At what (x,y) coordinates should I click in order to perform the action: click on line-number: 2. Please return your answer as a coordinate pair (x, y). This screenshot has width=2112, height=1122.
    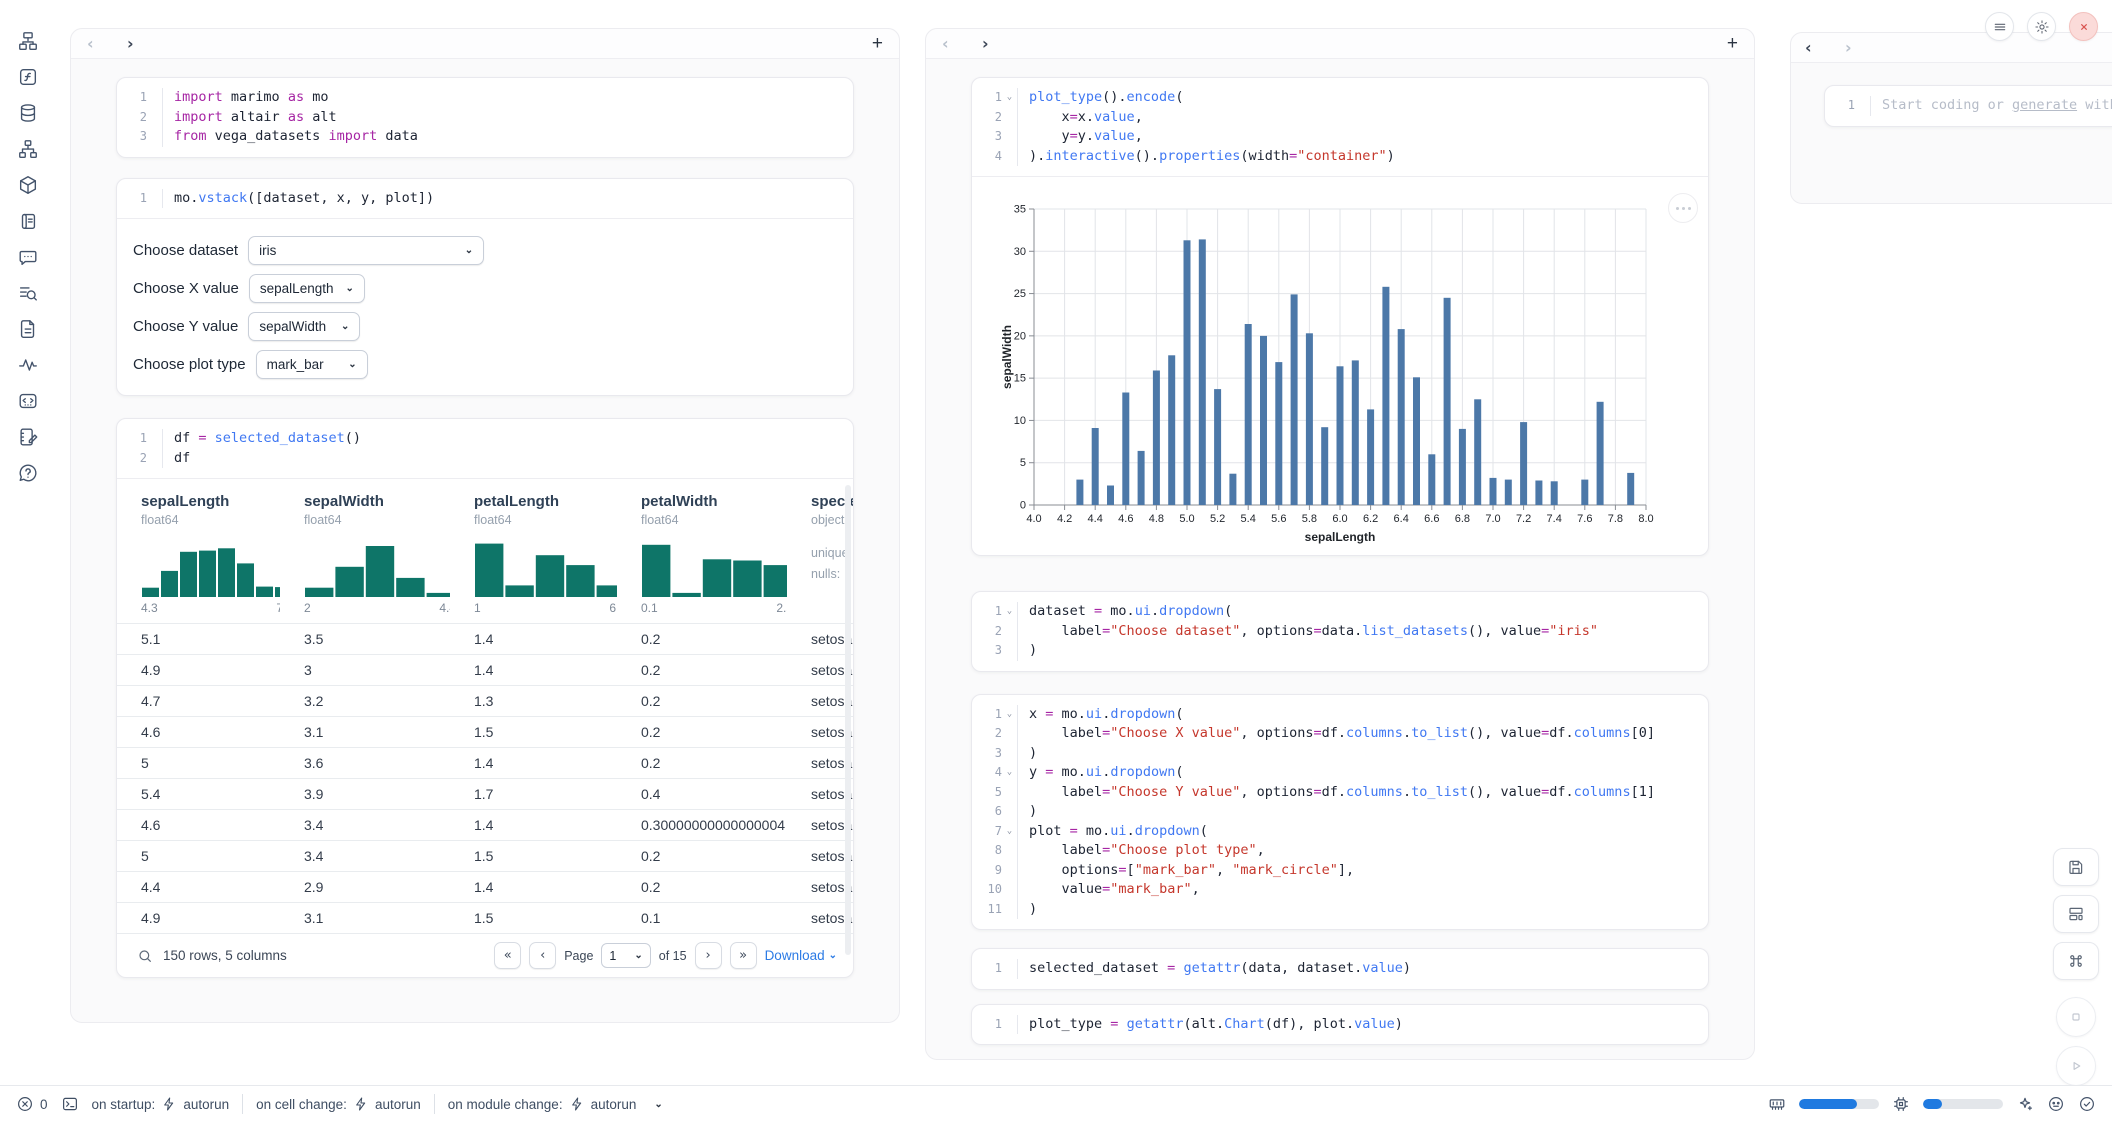
    Looking at the image, I should click on (143, 116).